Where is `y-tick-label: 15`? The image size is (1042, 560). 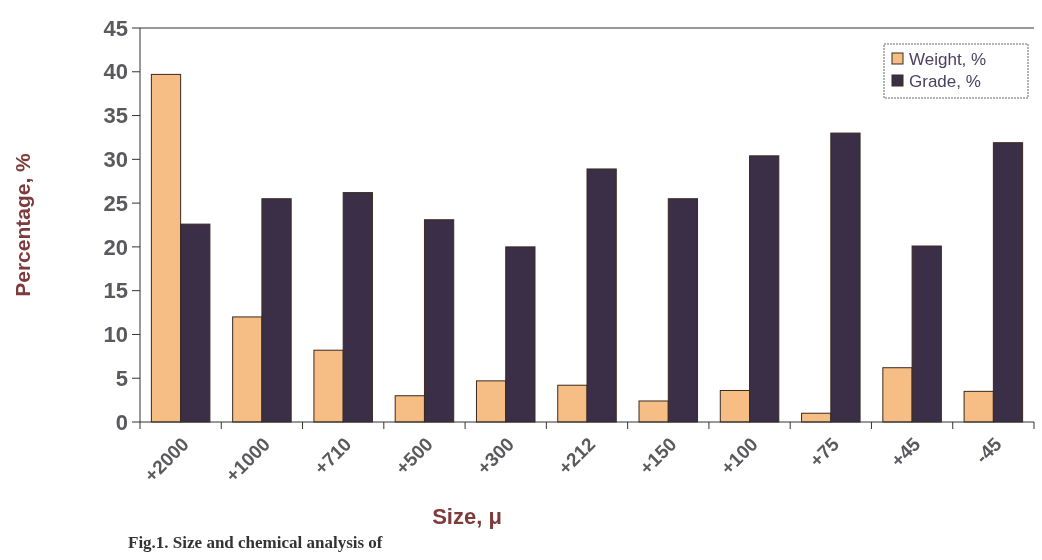
y-tick-label: 15 is located at coordinates (115, 291).